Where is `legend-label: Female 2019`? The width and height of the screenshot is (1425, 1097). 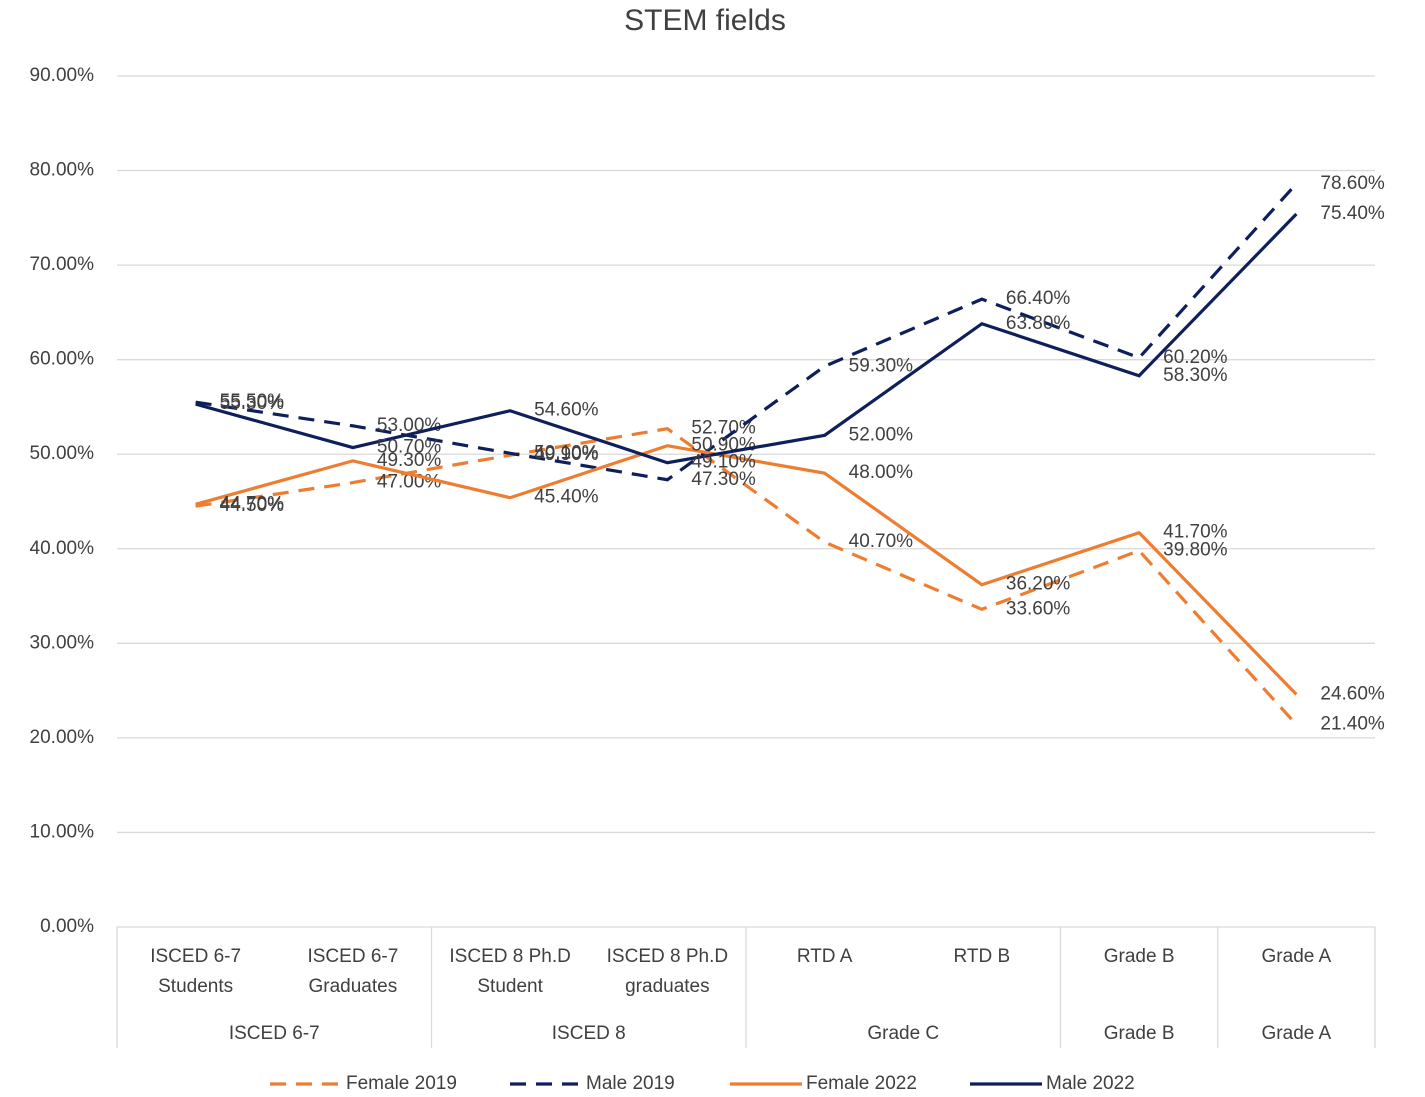 legend-label: Female 2019 is located at coordinates (401, 1083).